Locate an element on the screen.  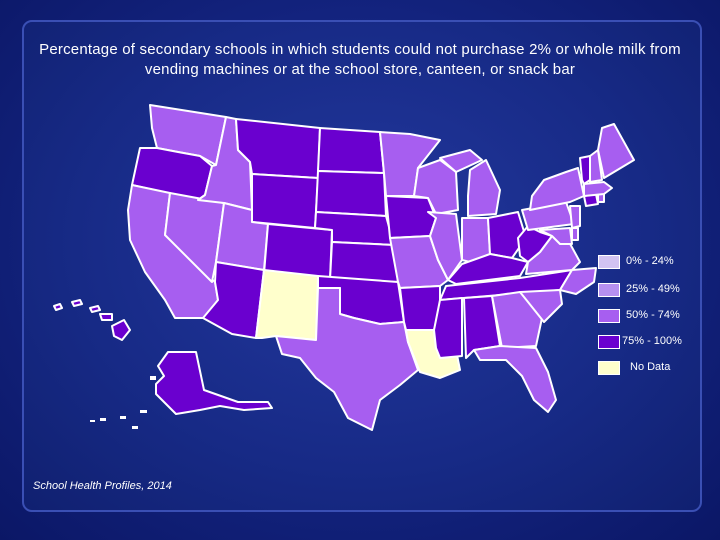
state-IL is located at coordinates (445, 246).